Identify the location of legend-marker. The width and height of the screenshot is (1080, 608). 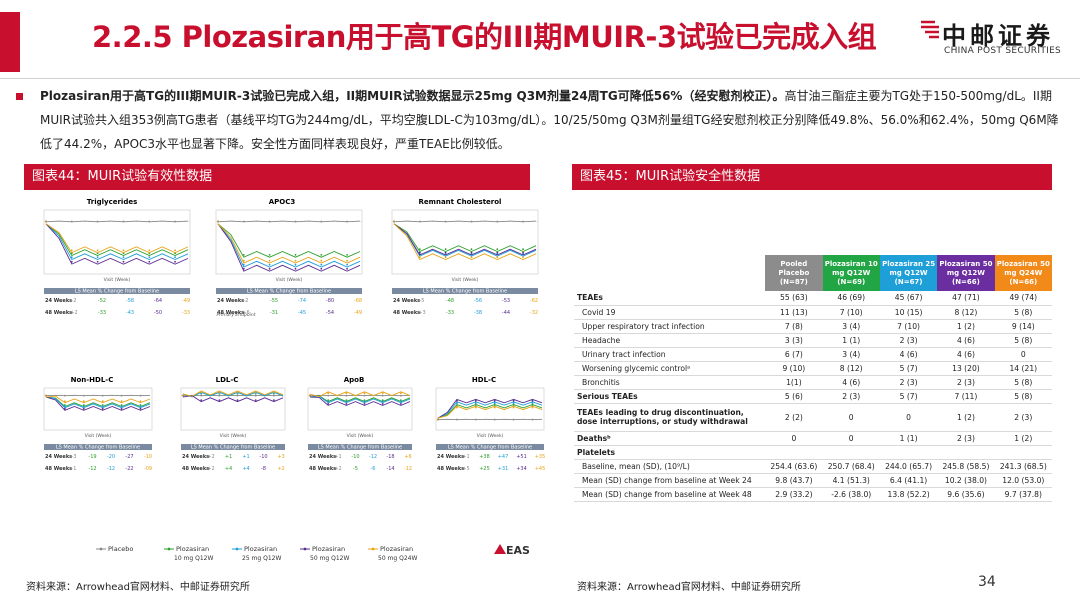
(305, 549).